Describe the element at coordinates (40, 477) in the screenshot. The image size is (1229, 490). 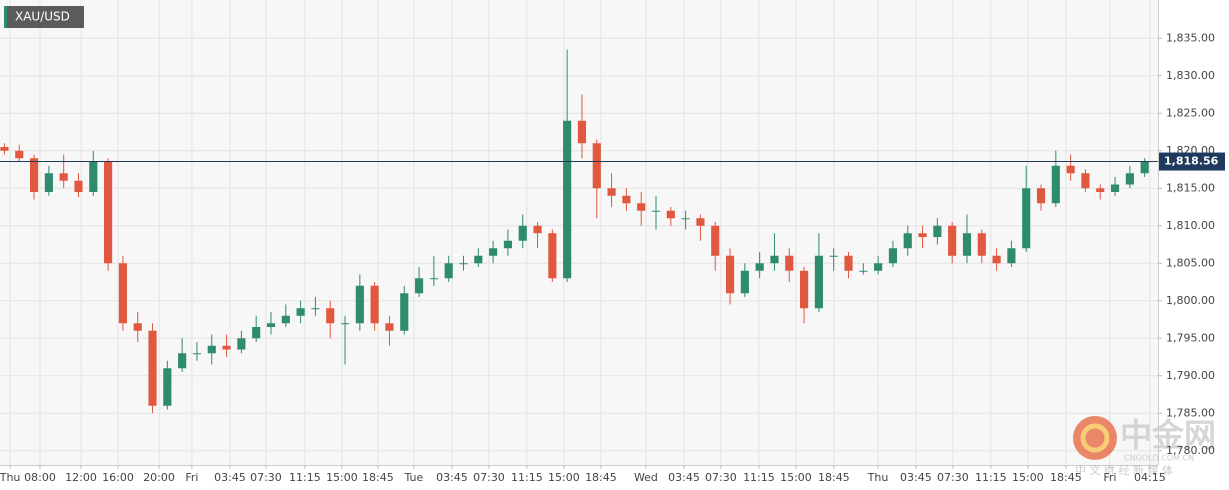
I see `x-tick-label: 08:00` at that location.